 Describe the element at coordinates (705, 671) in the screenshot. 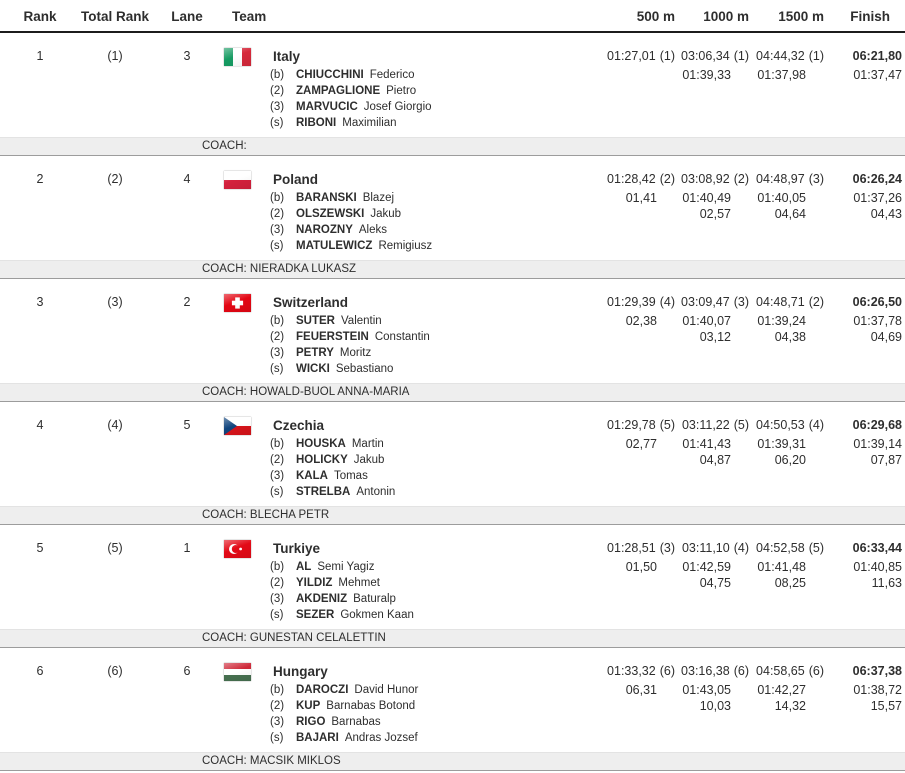

I see `split-time-value: 03:16,38` at that location.